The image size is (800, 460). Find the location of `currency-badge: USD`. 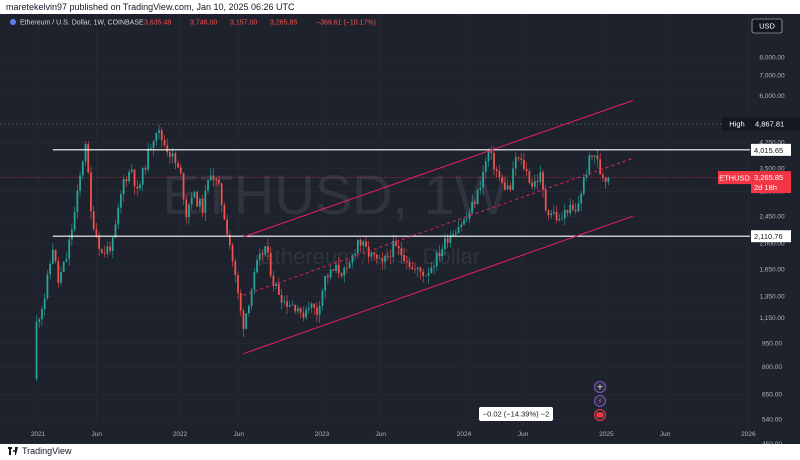

currency-badge: USD is located at coordinates (767, 26).